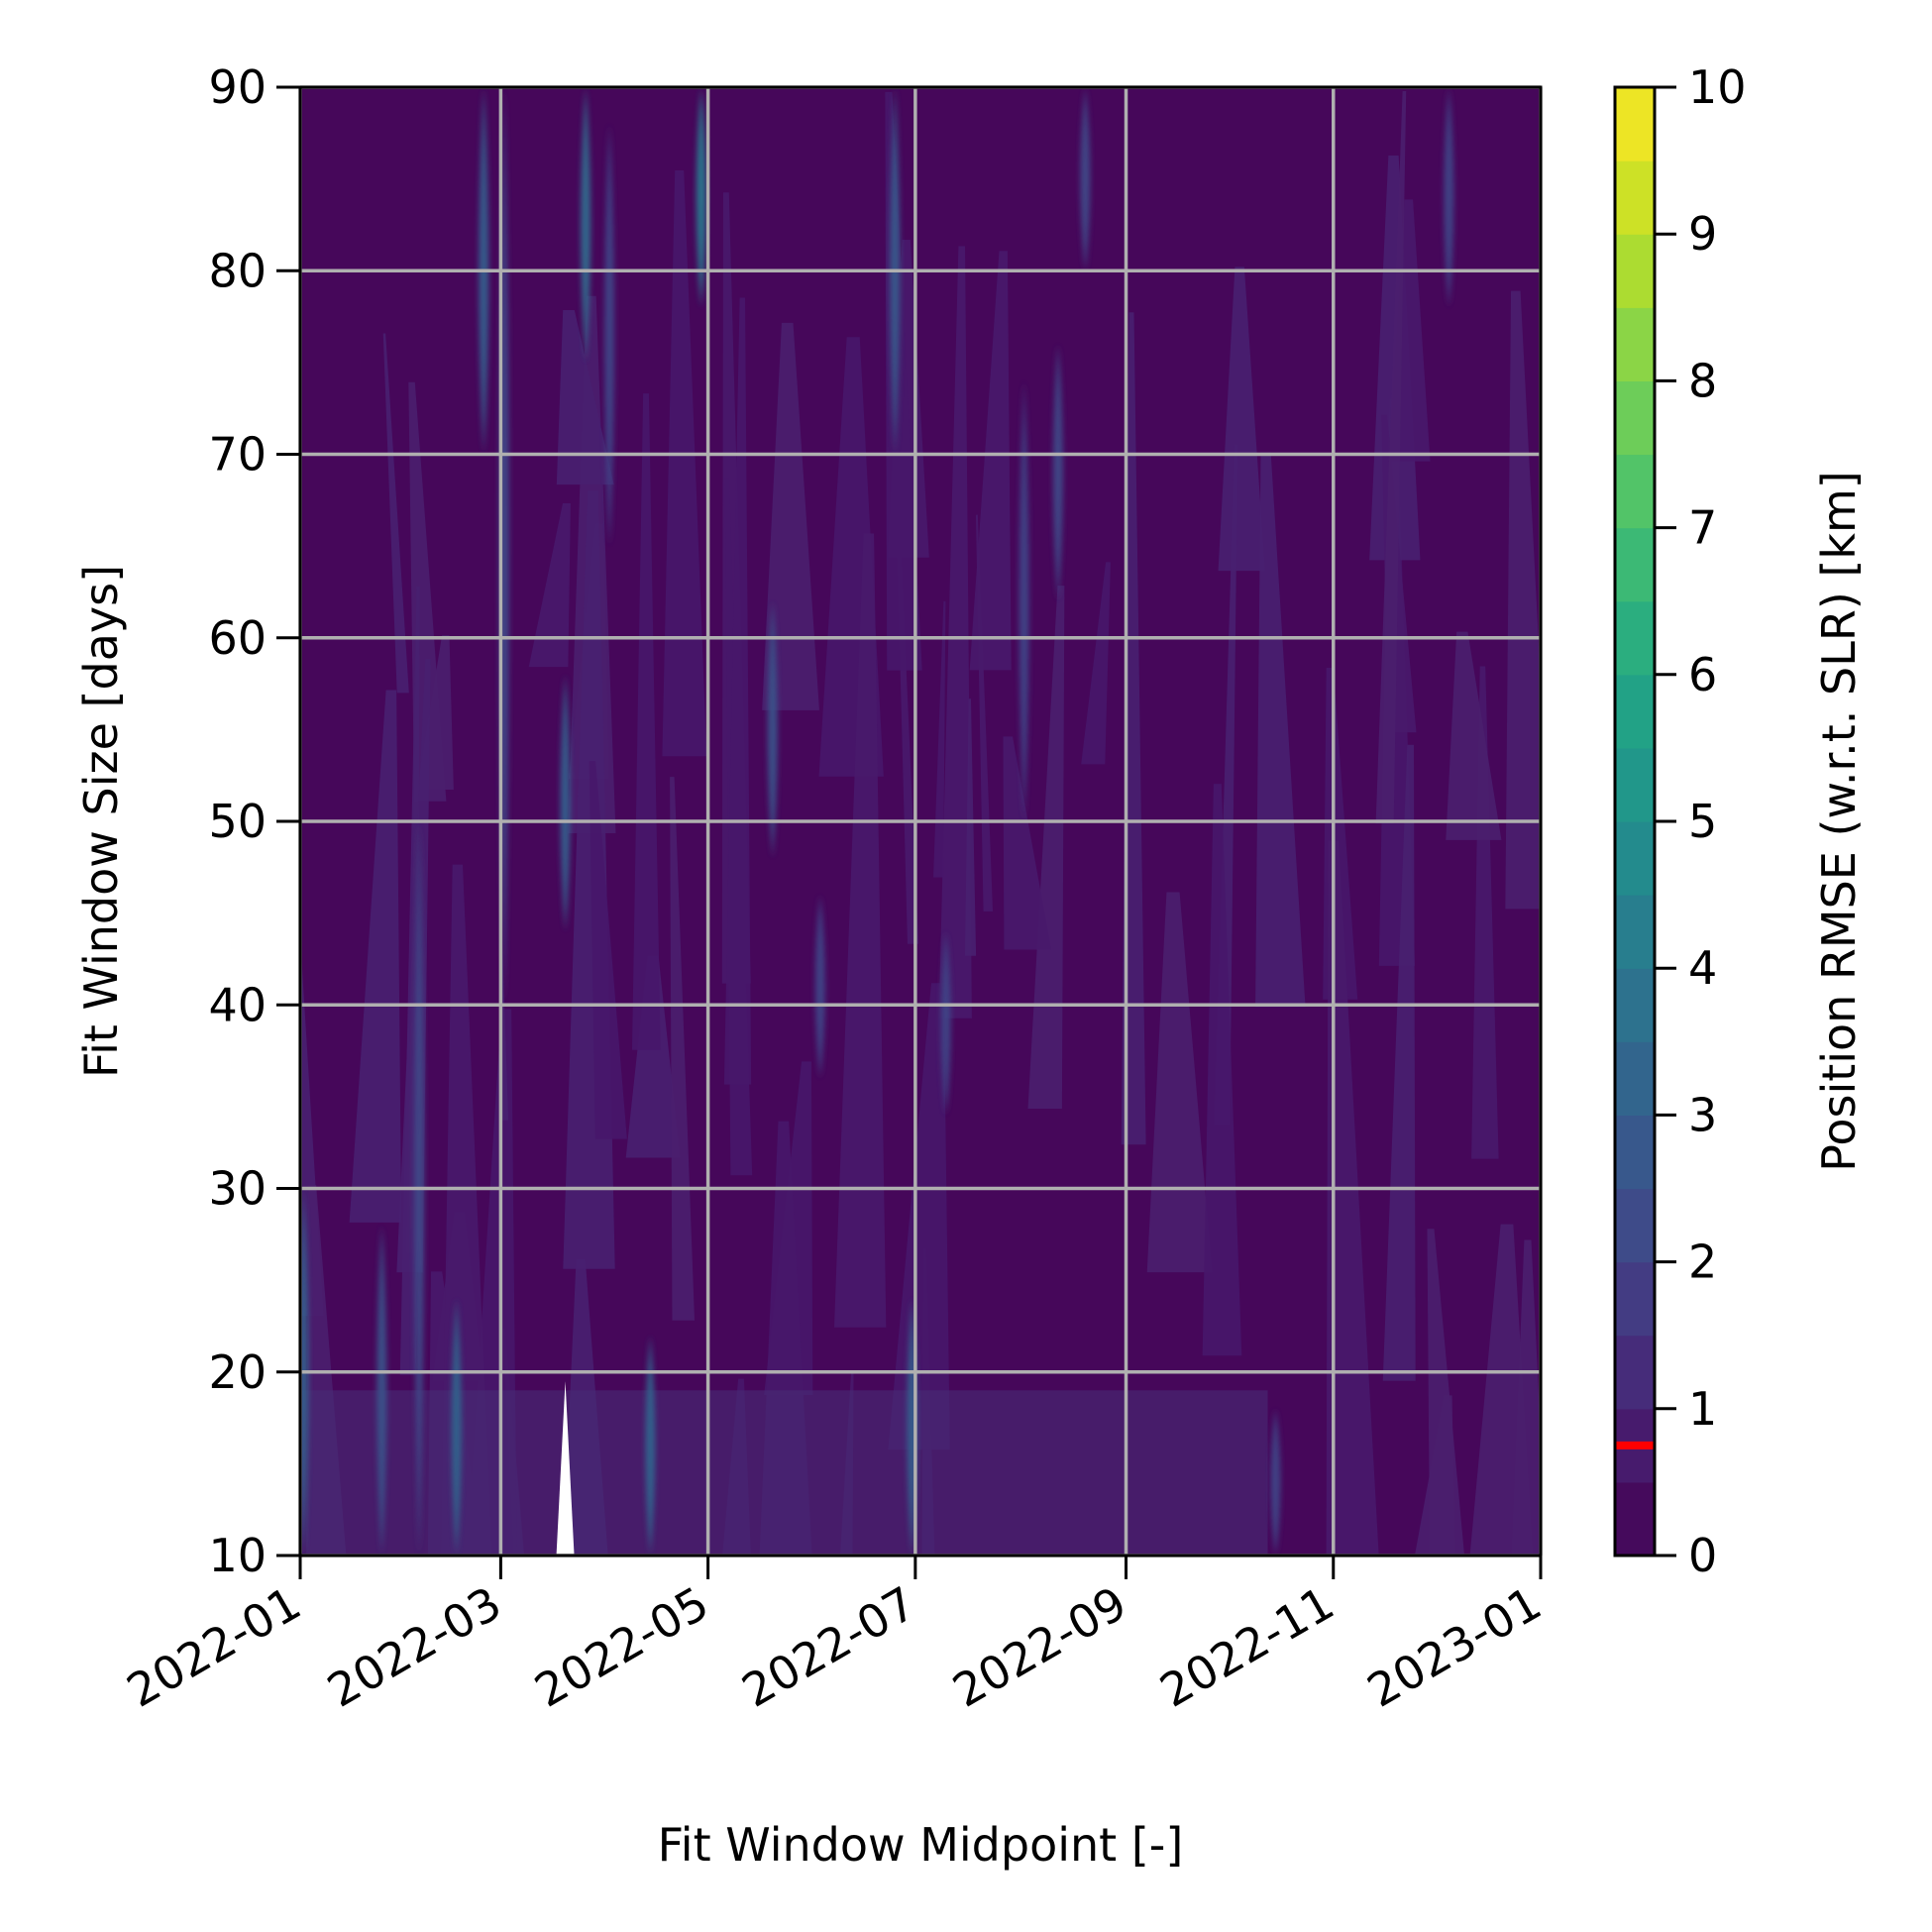 The height and width of the screenshot is (1932, 1932). Describe the element at coordinates (1702, 528) in the screenshot. I see `colorbar-tick-label-7: 7` at that location.